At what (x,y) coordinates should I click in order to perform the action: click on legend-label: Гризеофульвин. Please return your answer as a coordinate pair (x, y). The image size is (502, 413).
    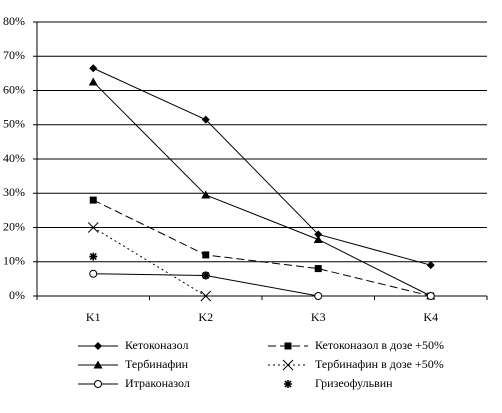
    Looking at the image, I should click on (354, 383).